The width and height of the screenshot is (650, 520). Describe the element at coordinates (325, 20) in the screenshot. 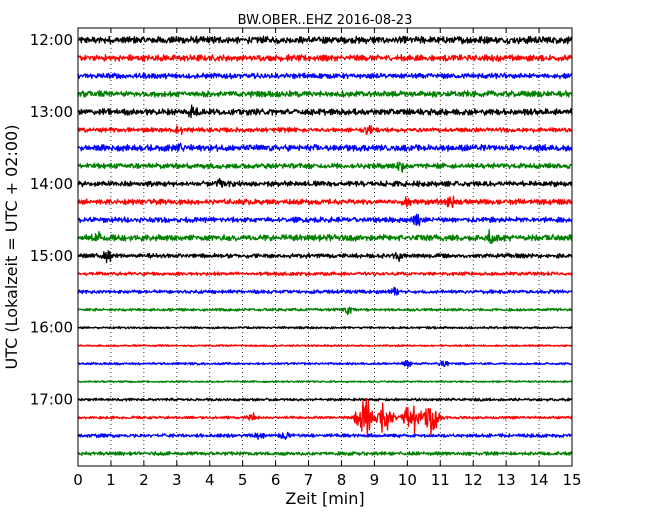

I see `chart-title: BW.OBER..EHZ 2016-08-23` at that location.